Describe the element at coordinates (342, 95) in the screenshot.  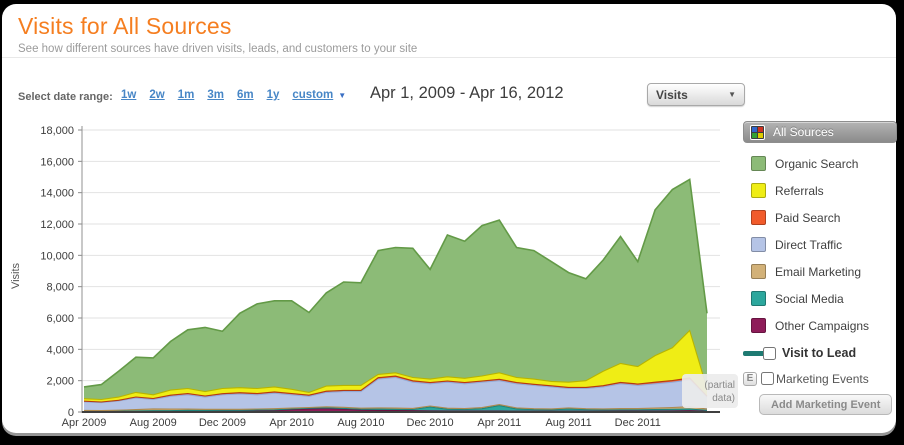
I see `custom-range-arrow-icon: ▼` at that location.